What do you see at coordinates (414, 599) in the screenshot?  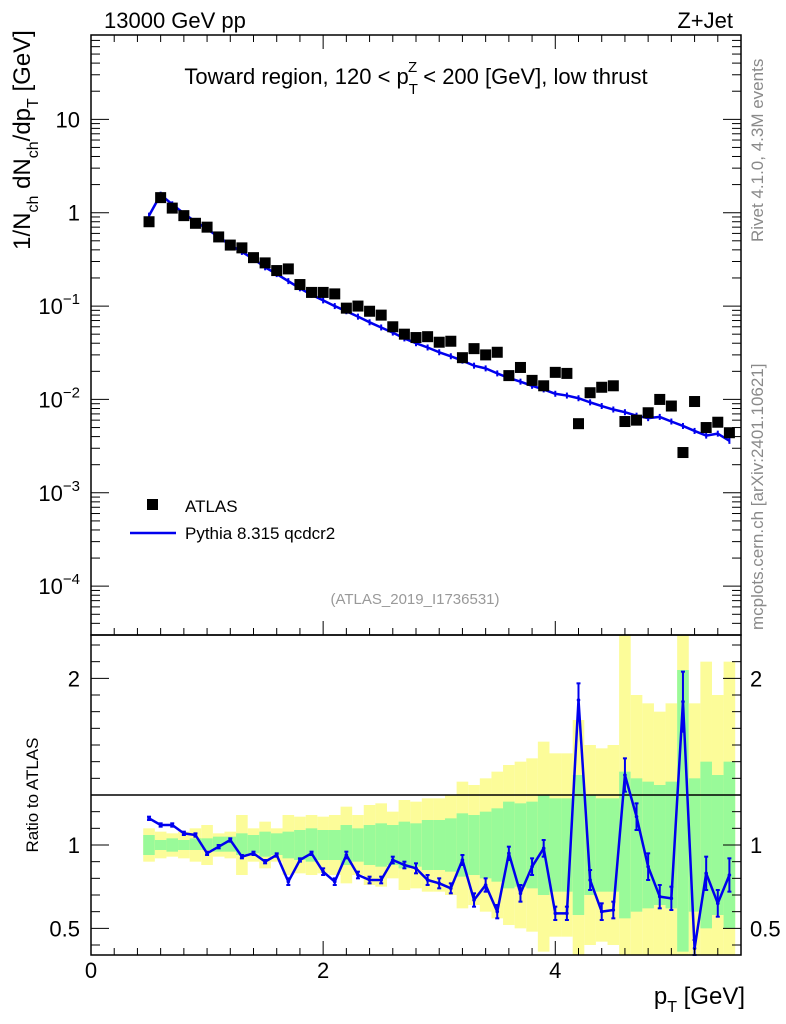 I see `analysis-annotation: (ATLAS_2019_I1736531)` at bounding box center [414, 599].